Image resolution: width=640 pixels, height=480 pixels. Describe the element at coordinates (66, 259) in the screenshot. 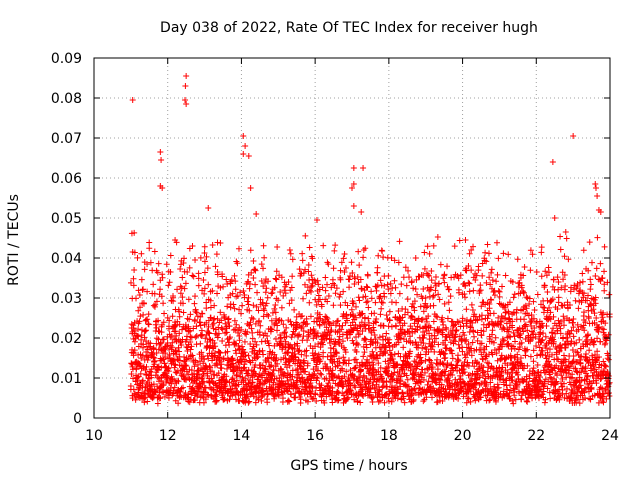

I see `y-tick-label: 0.04` at that location.